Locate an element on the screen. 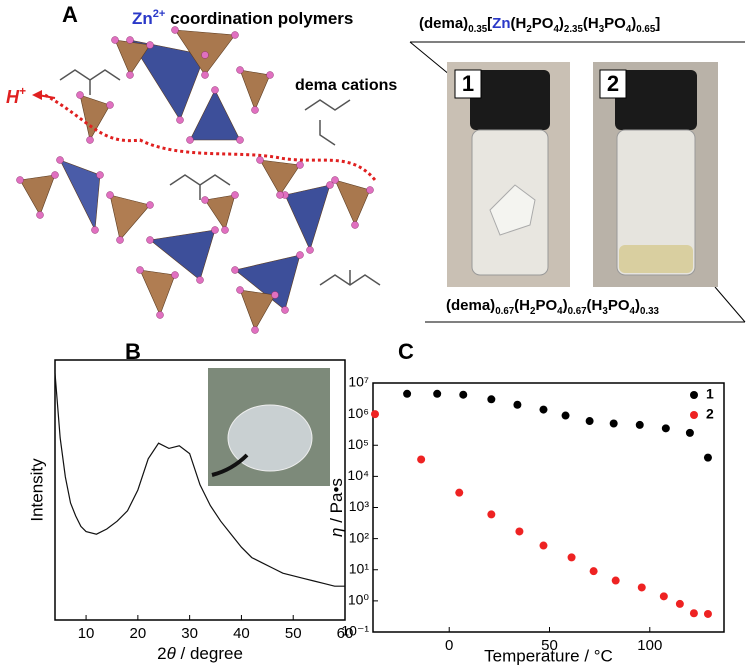  x-tick-label: 100 is located at coordinates (649, 645).